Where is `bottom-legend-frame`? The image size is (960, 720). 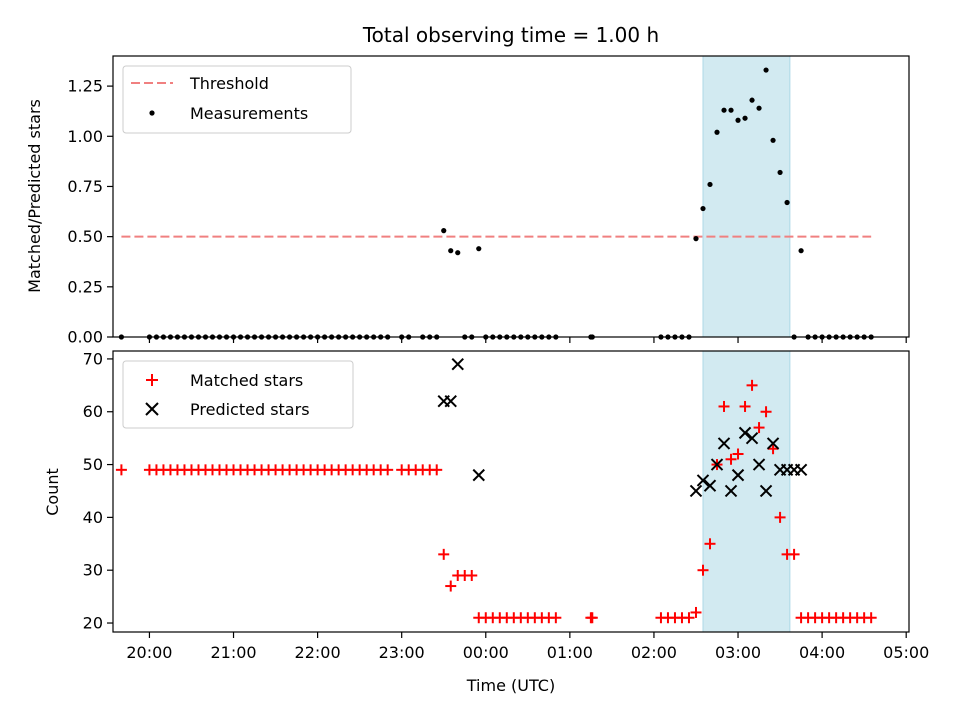 bottom-legend-frame is located at coordinates (238, 394).